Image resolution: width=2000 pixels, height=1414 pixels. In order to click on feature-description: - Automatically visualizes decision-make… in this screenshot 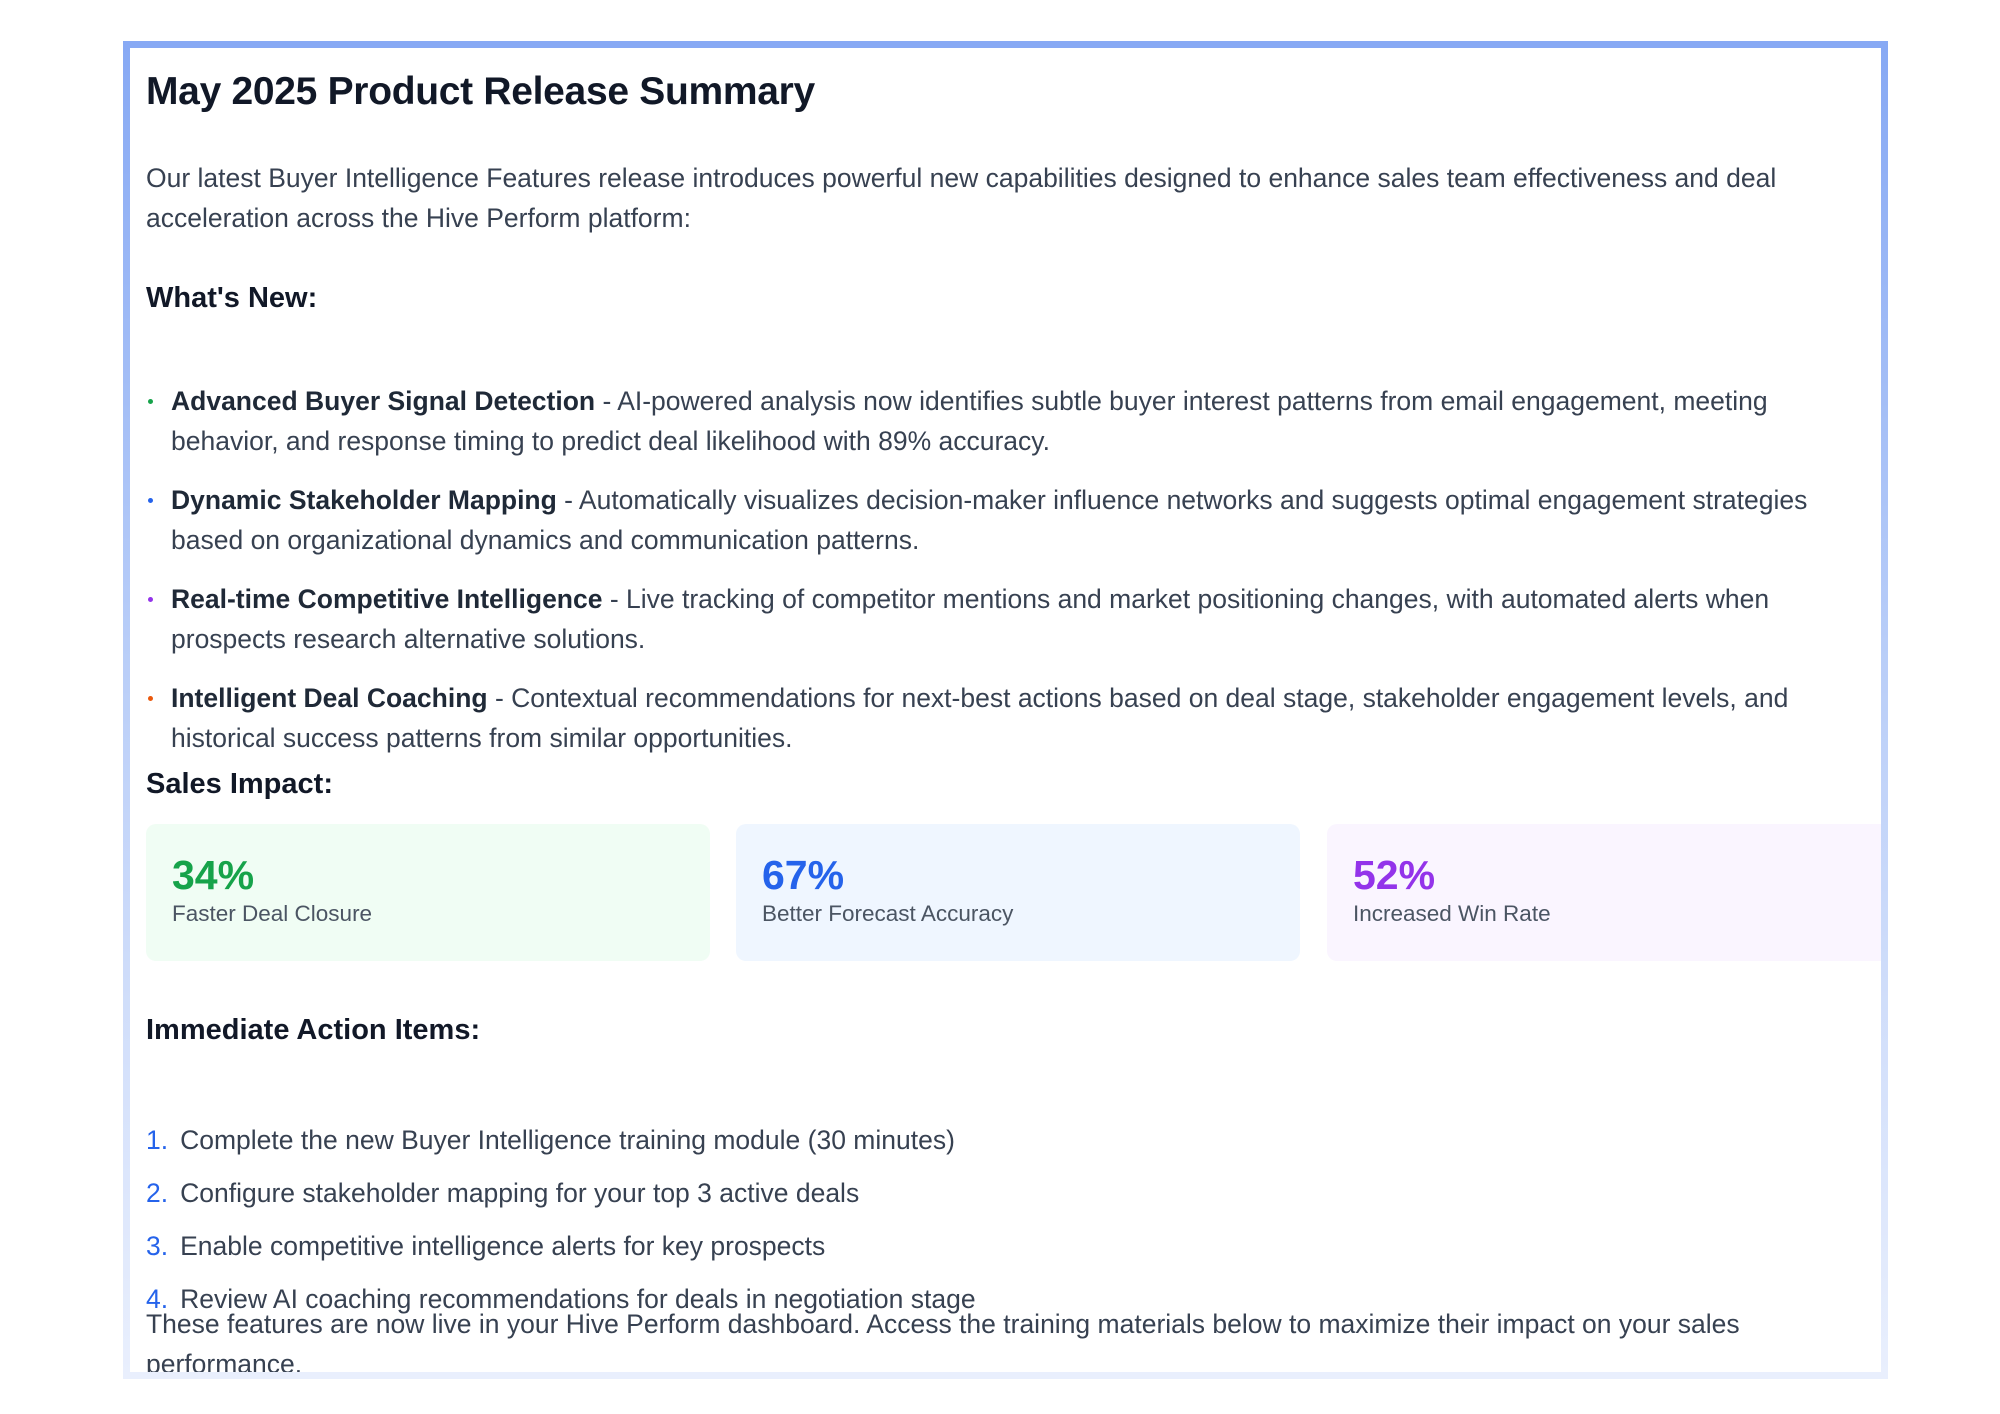, I will do `click(989, 520)`.